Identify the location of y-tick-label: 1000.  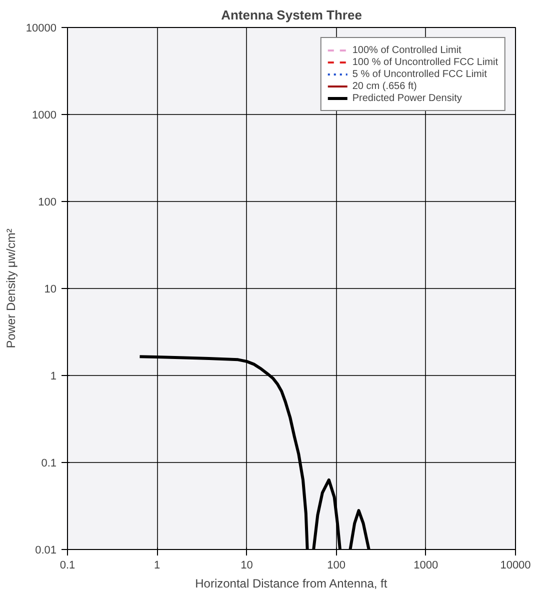
(44, 116).